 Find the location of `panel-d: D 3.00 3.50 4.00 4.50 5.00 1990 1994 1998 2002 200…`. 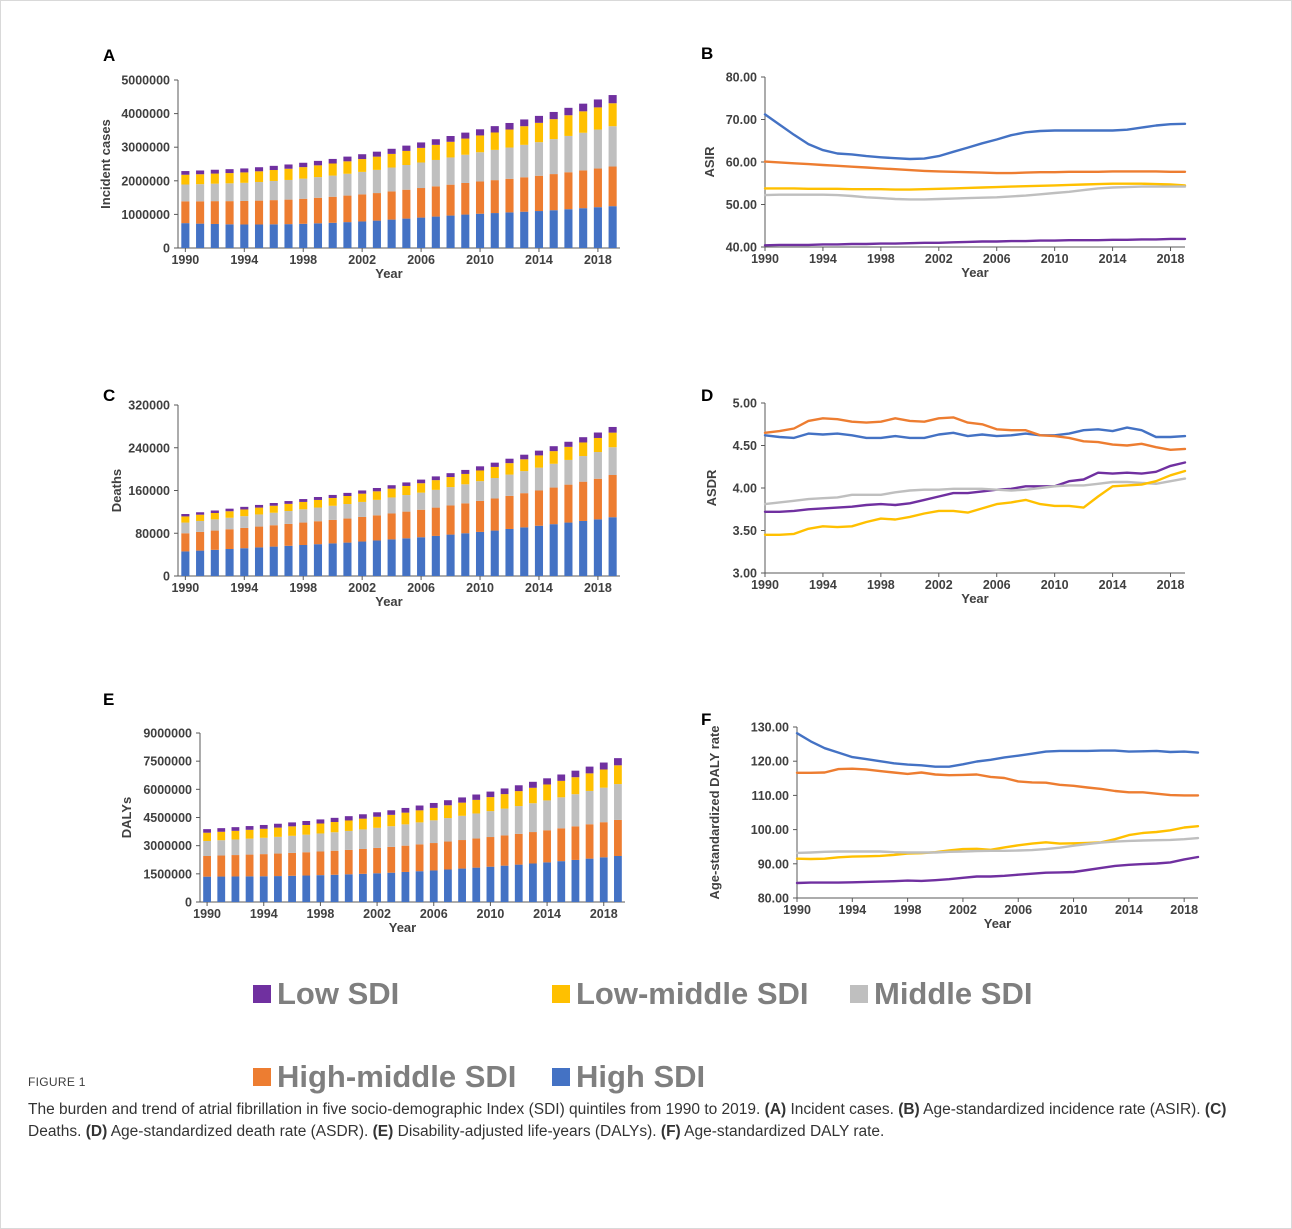

panel-d: D 3.00 3.50 4.00 4.50 5.00 1990 1994 1998 2002 200… is located at coordinates (944, 496).